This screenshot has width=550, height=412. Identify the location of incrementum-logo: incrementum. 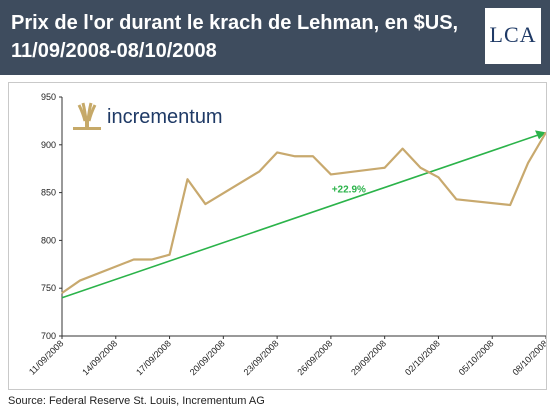
(148, 116).